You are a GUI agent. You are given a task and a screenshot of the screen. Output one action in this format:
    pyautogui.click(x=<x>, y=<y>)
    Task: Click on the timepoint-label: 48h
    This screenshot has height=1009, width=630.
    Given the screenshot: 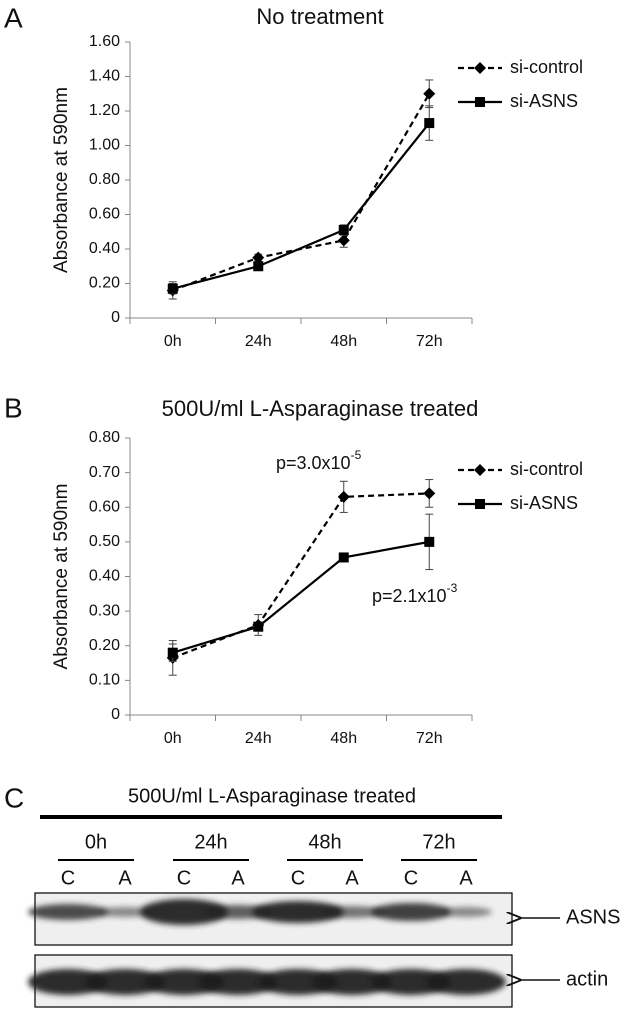 What is the action you would take?
    pyautogui.click(x=324, y=842)
    